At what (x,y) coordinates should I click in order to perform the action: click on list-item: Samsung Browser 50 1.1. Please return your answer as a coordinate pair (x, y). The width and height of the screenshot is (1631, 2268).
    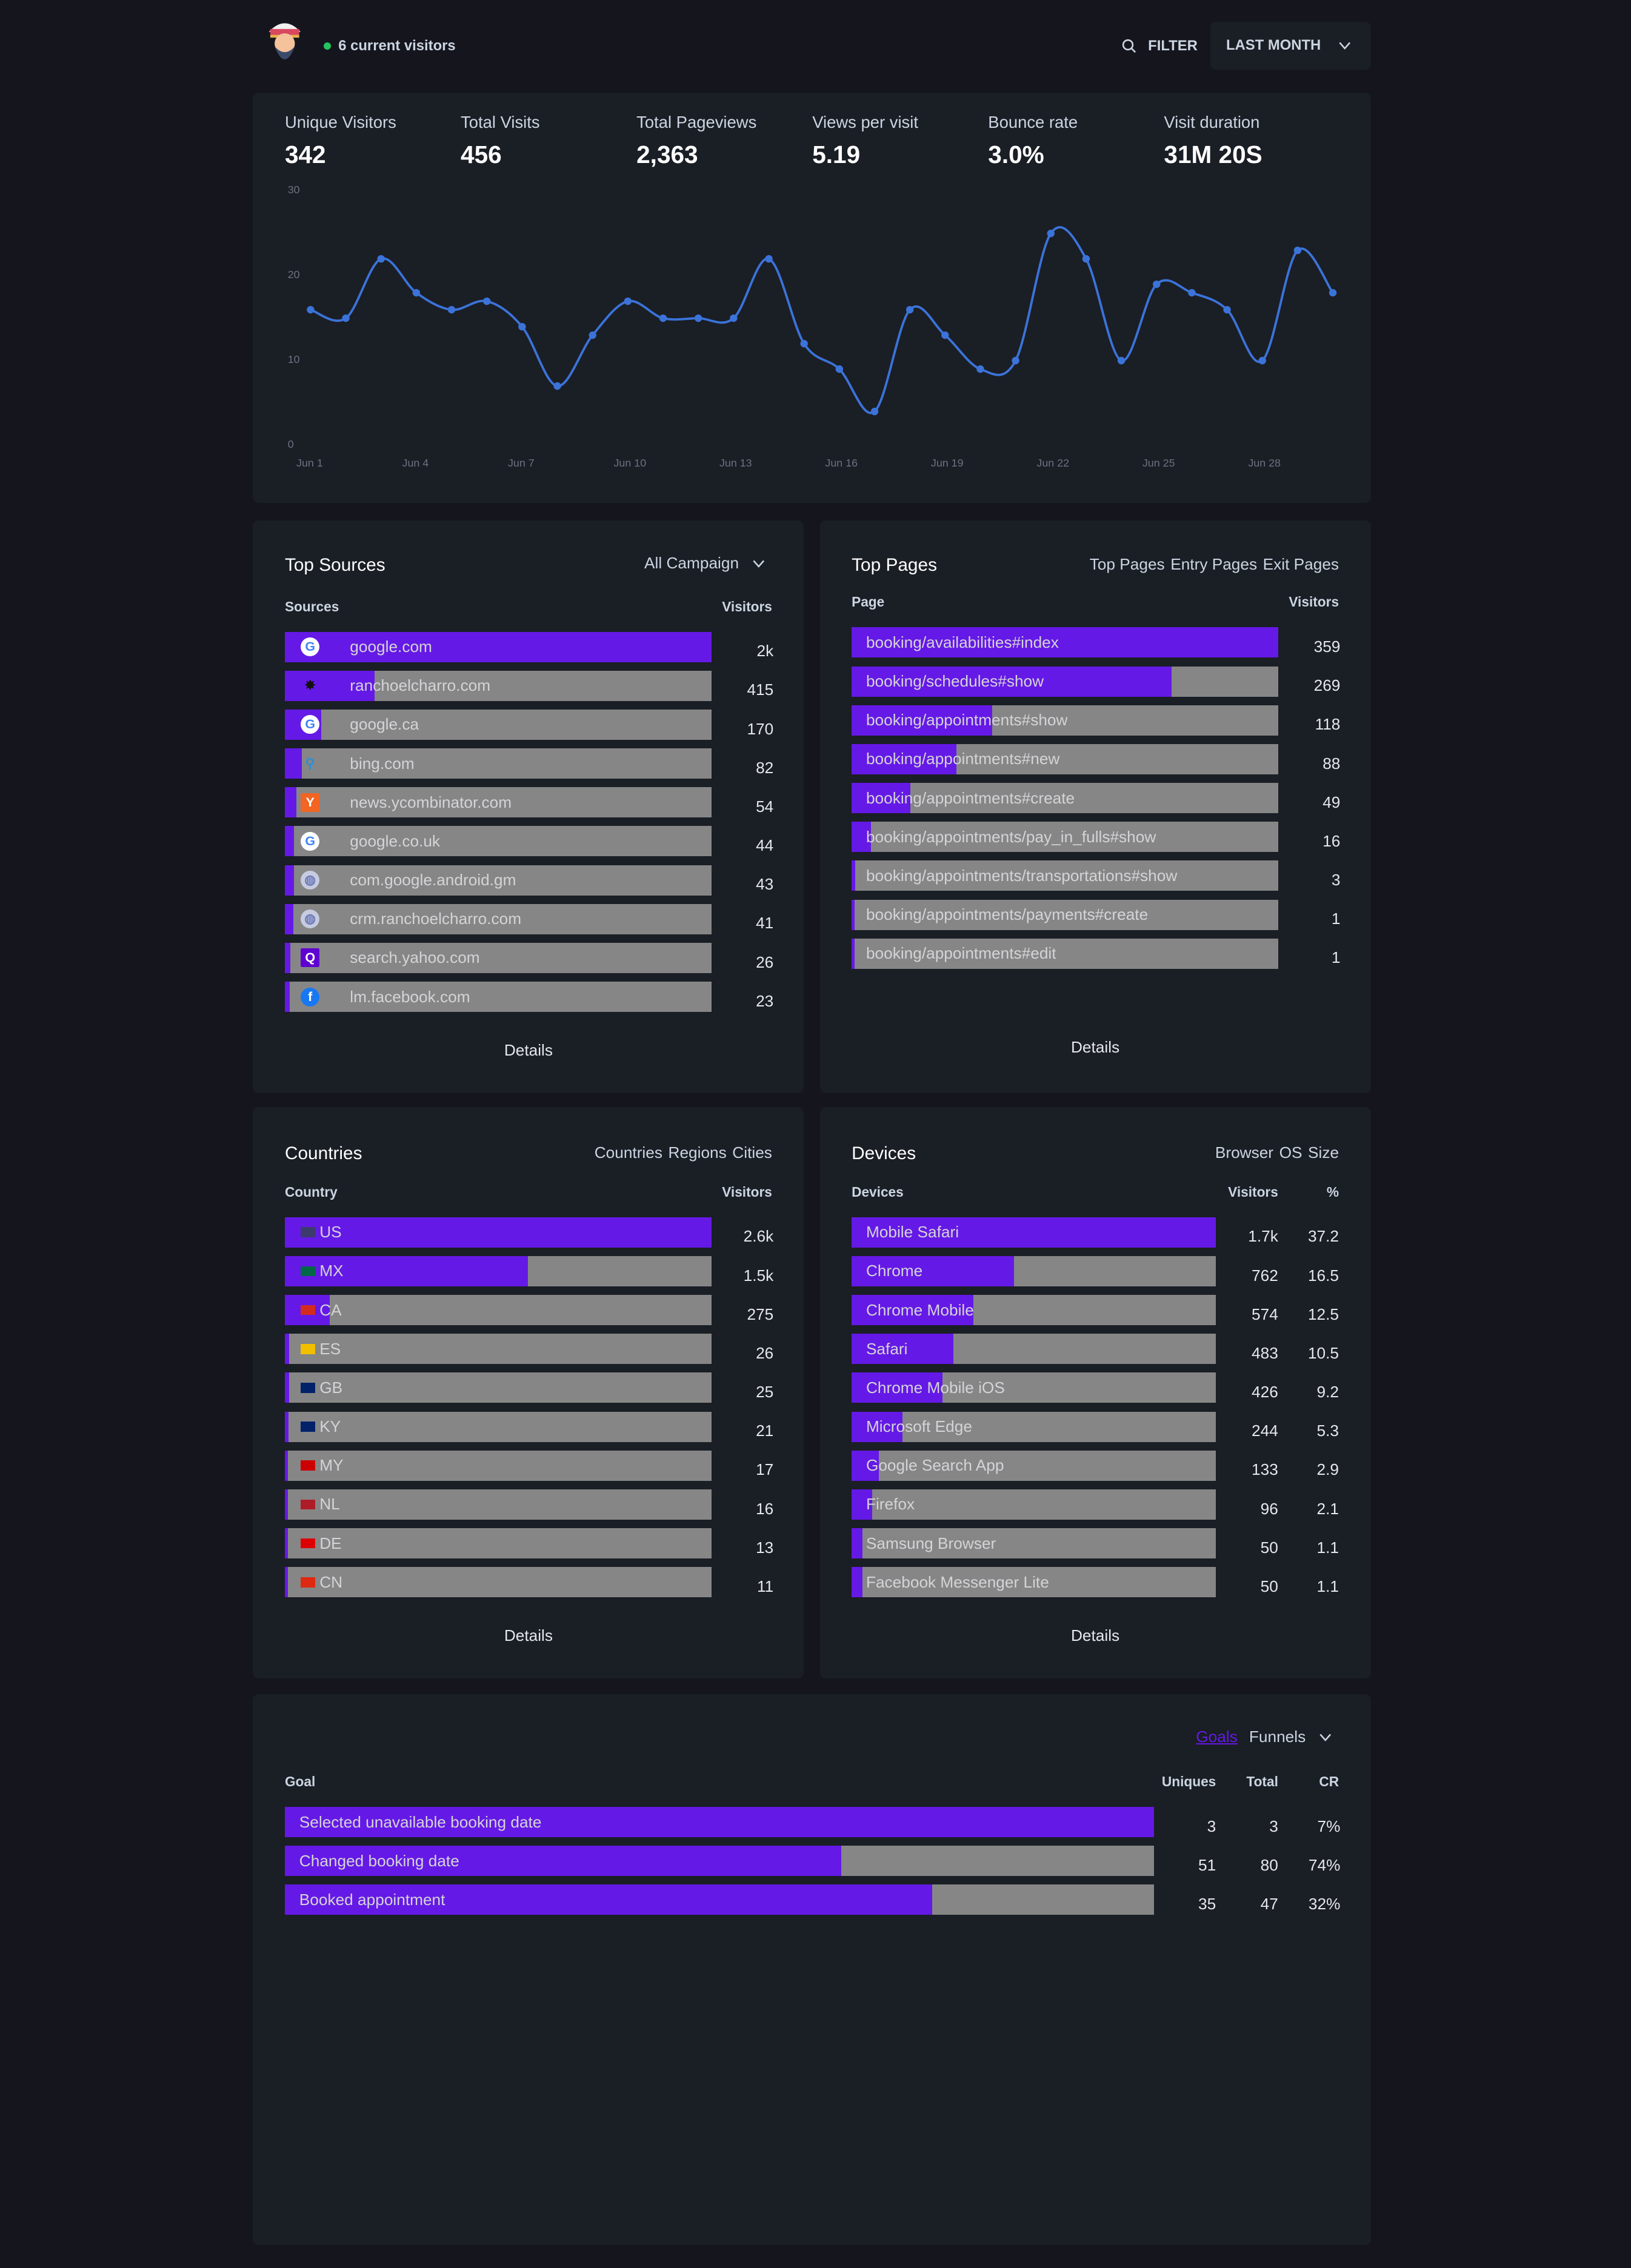
    Looking at the image, I should click on (1095, 1543).